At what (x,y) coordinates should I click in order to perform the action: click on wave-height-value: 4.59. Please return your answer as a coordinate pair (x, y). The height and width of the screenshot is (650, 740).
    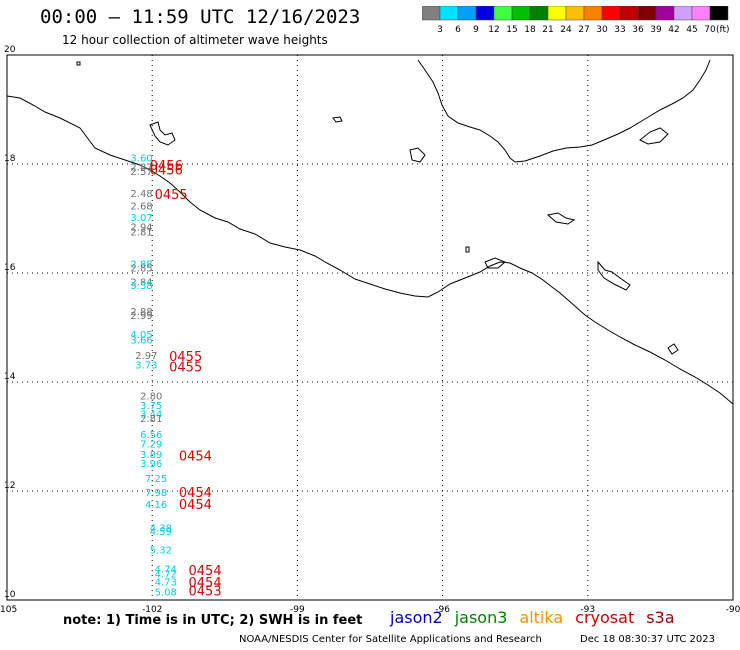
    Looking at the image, I should click on (161, 532).